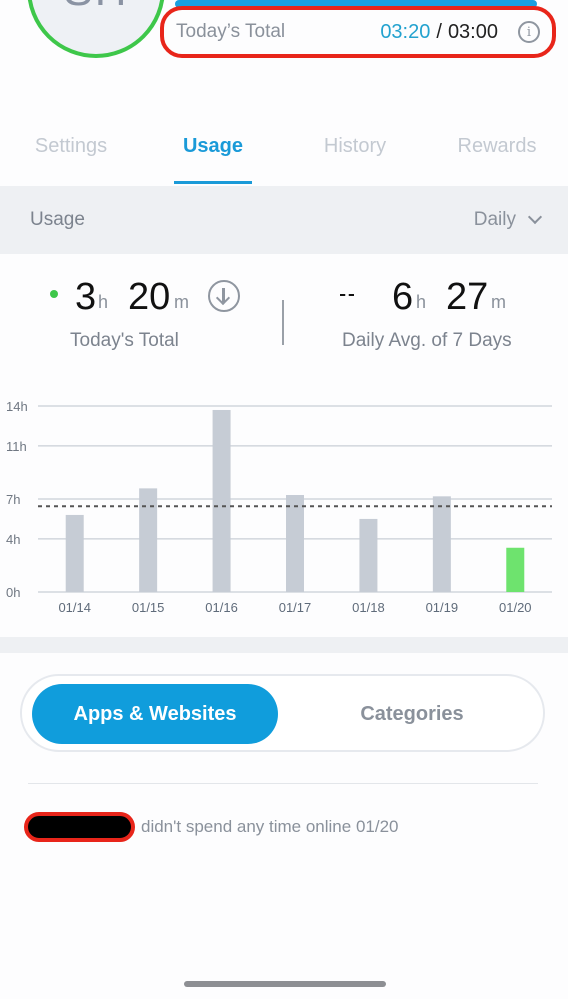 The image size is (568, 999). Describe the element at coordinates (284, 220) in the screenshot. I see `usage-section-header: Usage Daily` at that location.